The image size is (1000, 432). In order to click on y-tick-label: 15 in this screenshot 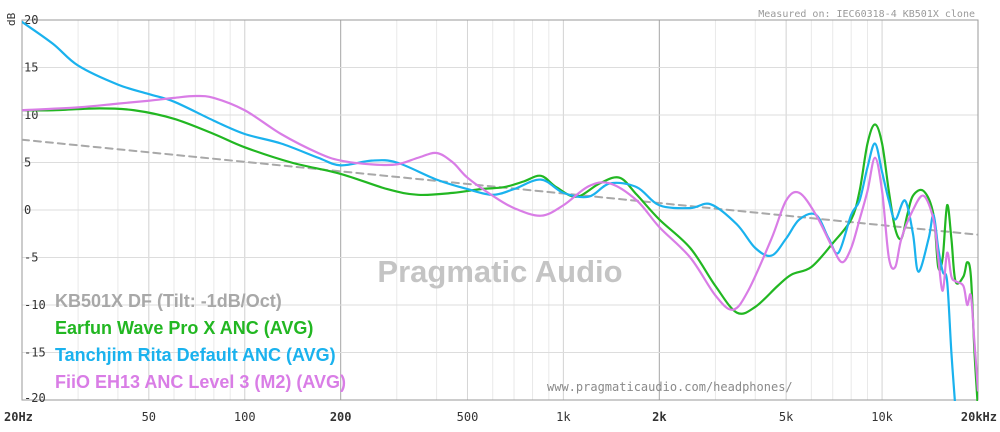, I will do `click(31, 68)`.